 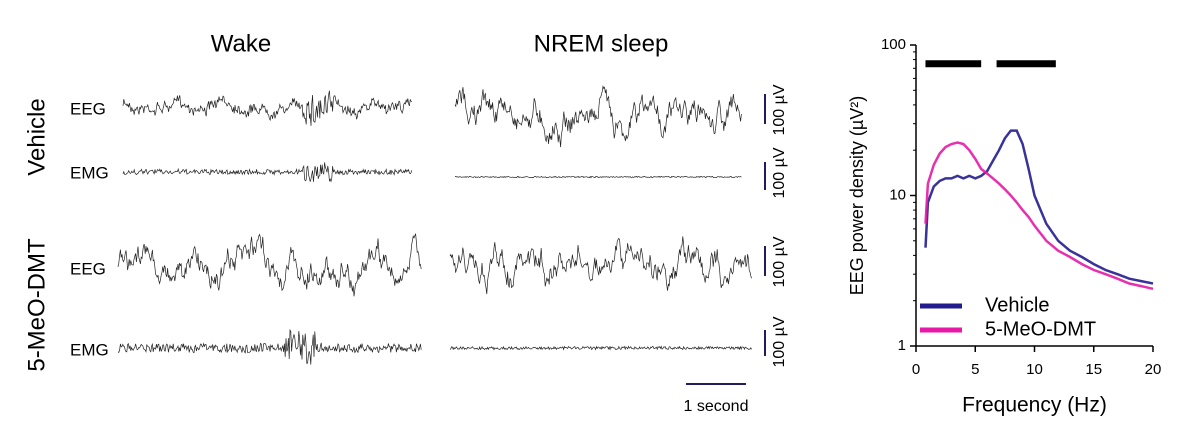 I want to click on column-title: NREM sleep, so click(x=601, y=43).